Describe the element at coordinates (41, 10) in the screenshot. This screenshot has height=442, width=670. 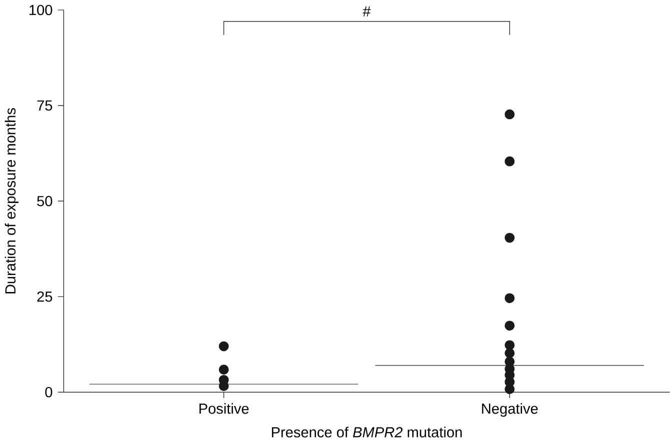
I see `y-tick-label: 100` at that location.